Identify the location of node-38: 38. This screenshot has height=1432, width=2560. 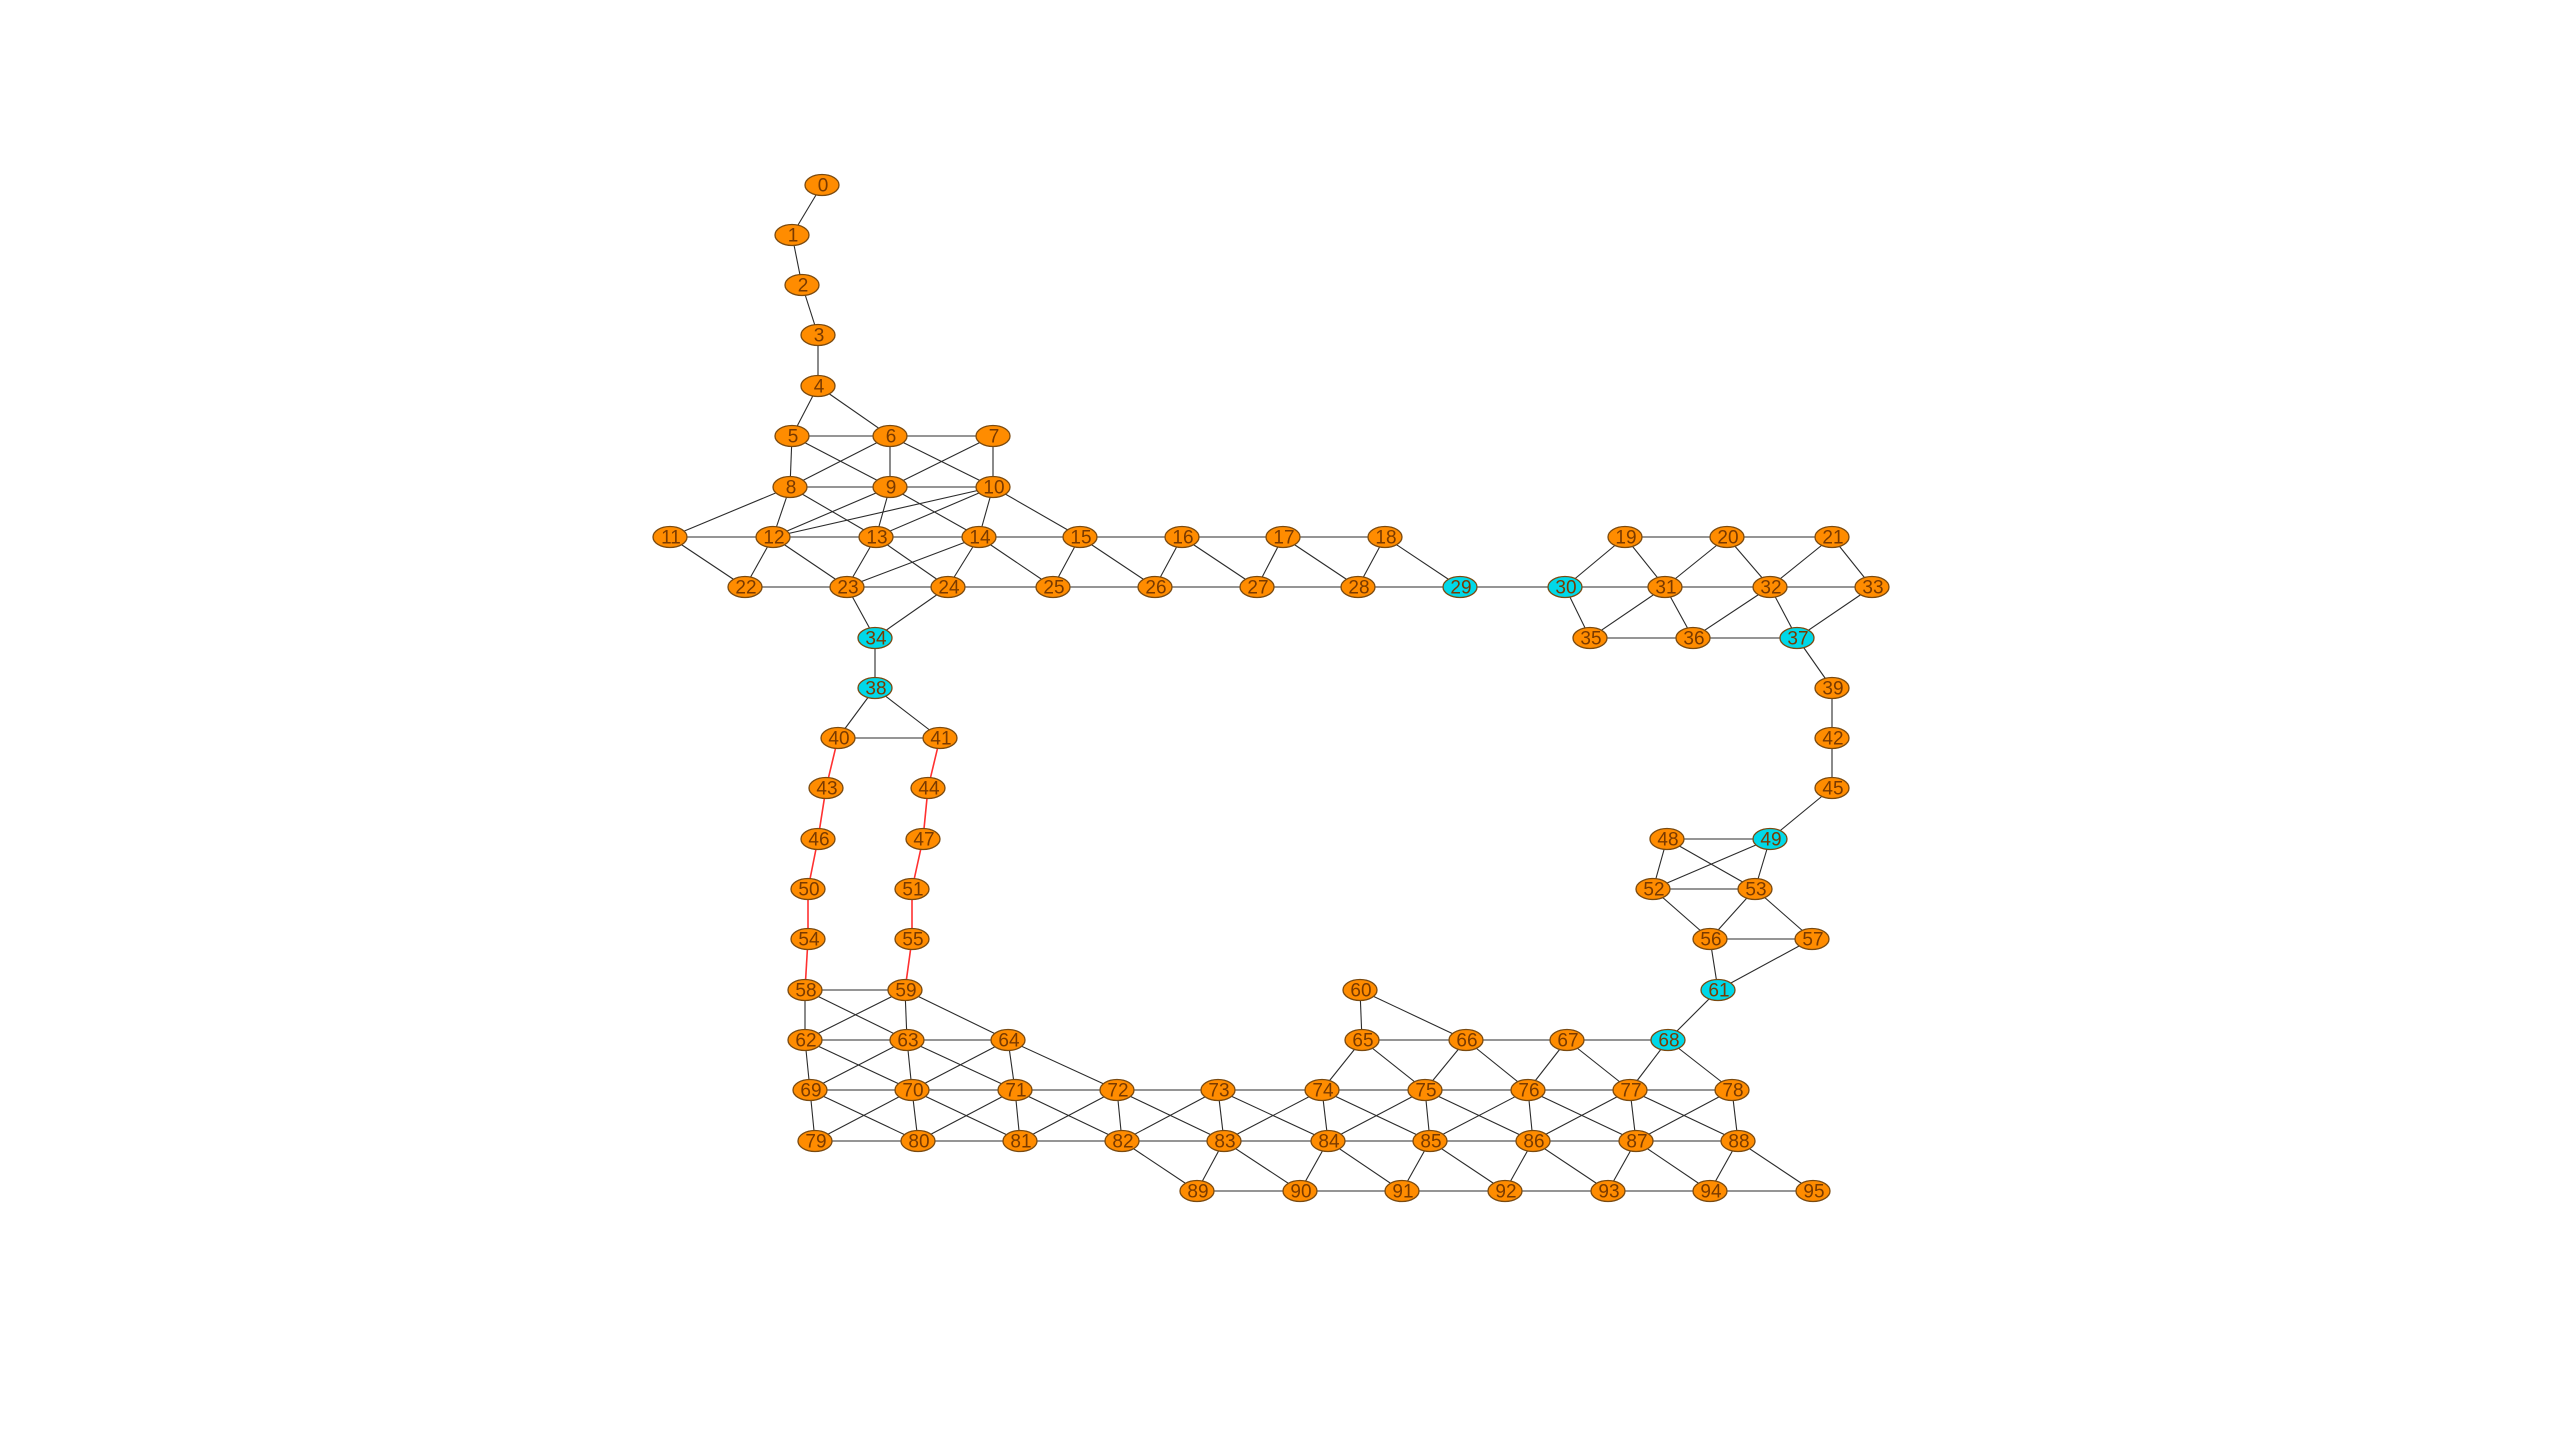
(875, 688).